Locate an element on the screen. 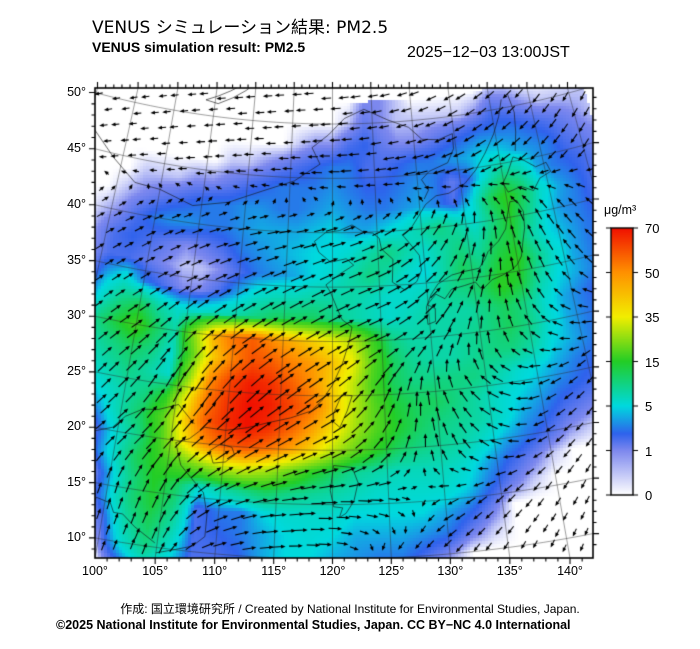 The height and width of the screenshot is (649, 700). x-axis-tick-label: 130° is located at coordinates (450, 571).